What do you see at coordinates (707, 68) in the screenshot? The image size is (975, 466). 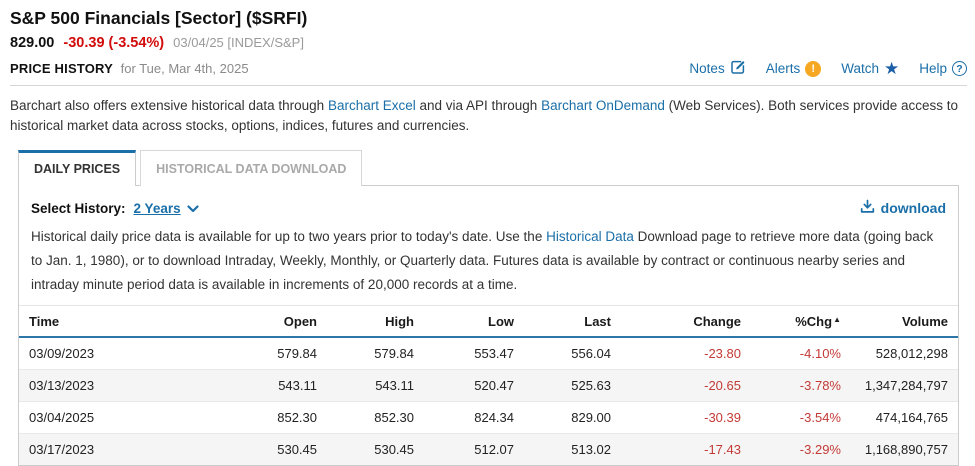 I see `notes-label: Notes` at bounding box center [707, 68].